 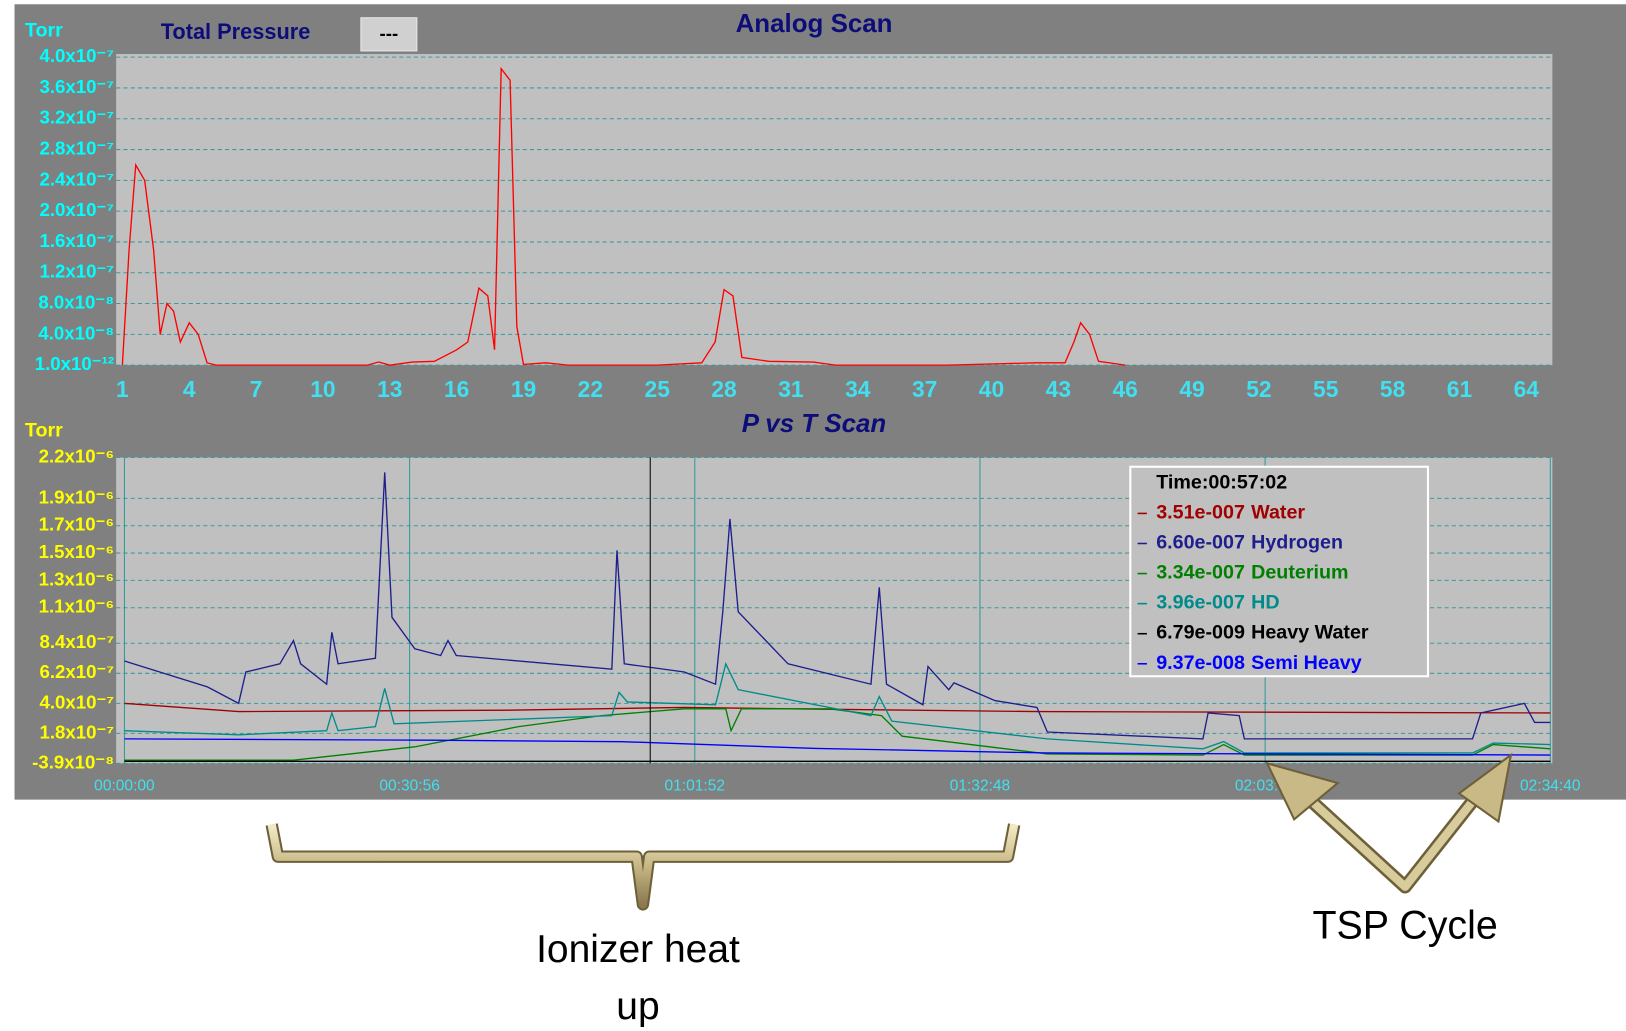 I want to click on x-tick-label: 28, so click(x=723, y=389).